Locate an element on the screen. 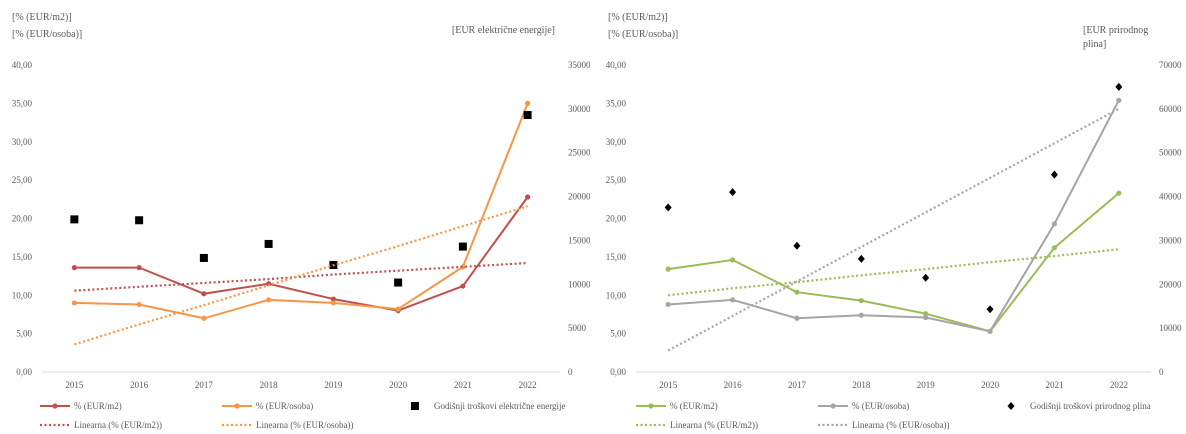 The width and height of the screenshot is (1186, 434). y2-tick-label: 35000 is located at coordinates (579, 65).